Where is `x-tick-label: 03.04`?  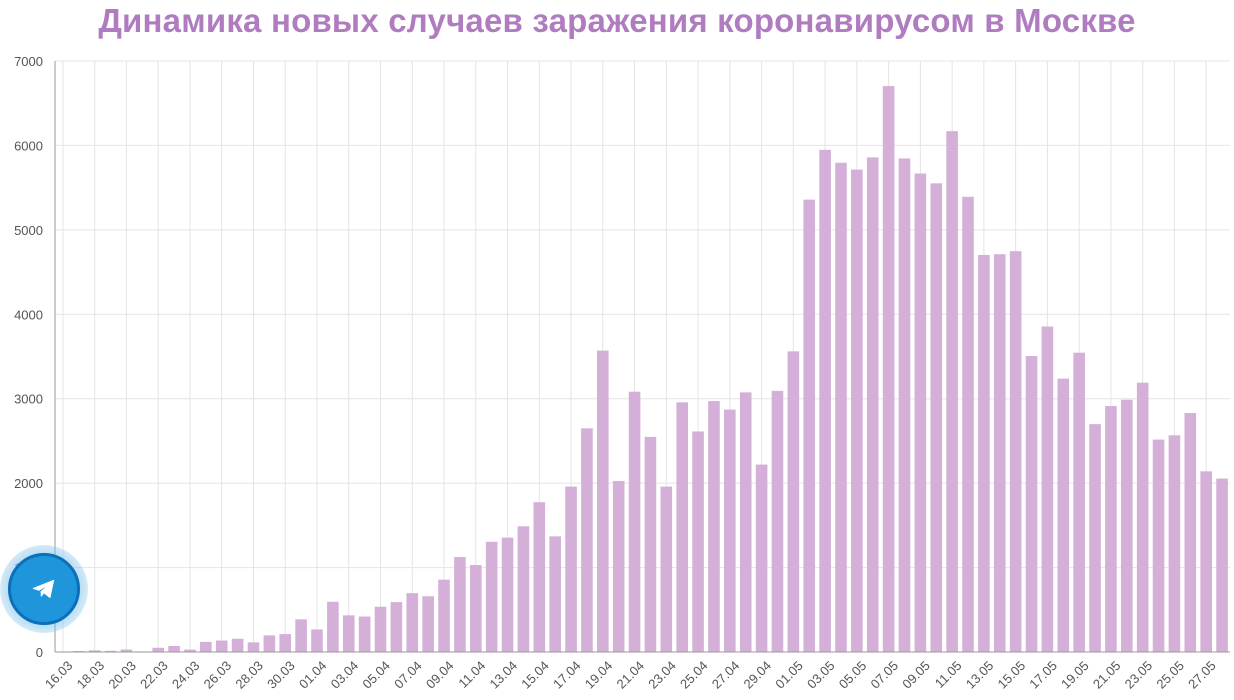 x-tick-label: 03.04 is located at coordinates (345, 675).